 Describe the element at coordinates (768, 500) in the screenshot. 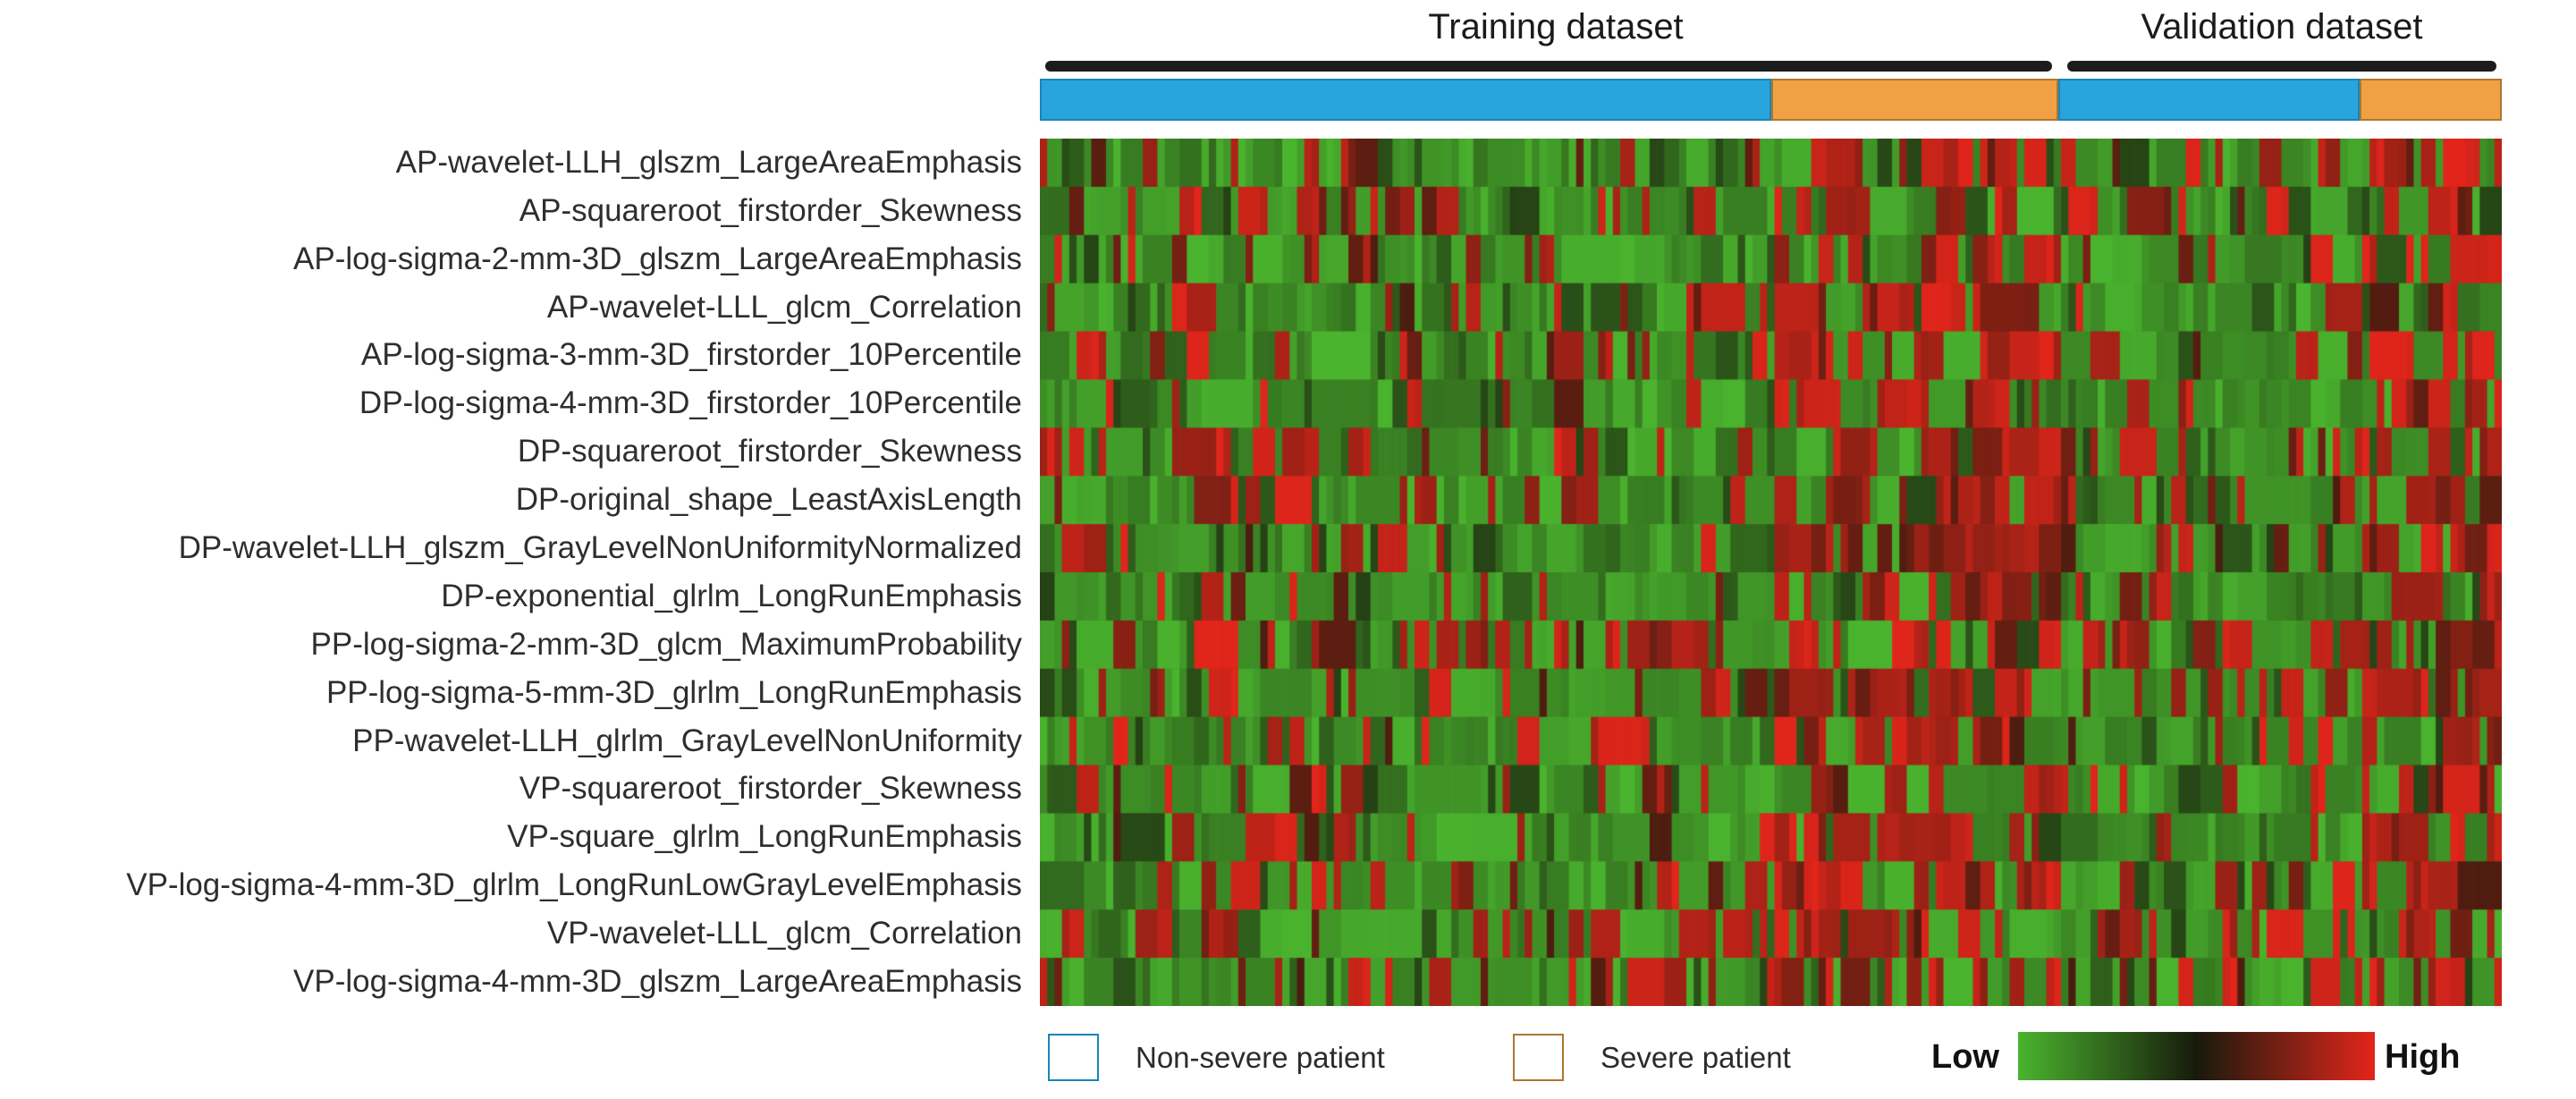

I see `row-label: DP-original_shape_LeastAxisLength` at that location.